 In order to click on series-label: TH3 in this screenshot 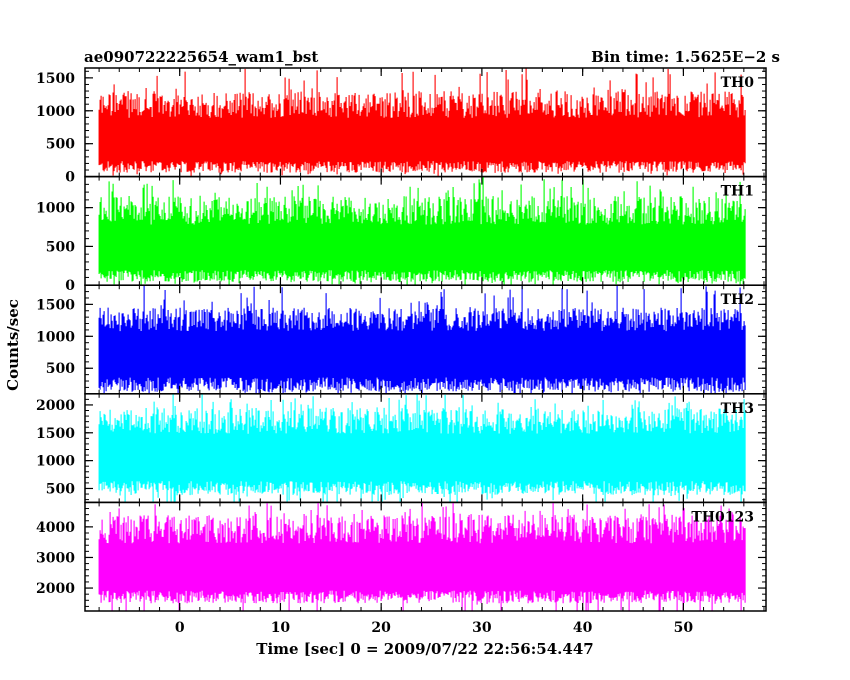, I will do `click(737, 409)`.